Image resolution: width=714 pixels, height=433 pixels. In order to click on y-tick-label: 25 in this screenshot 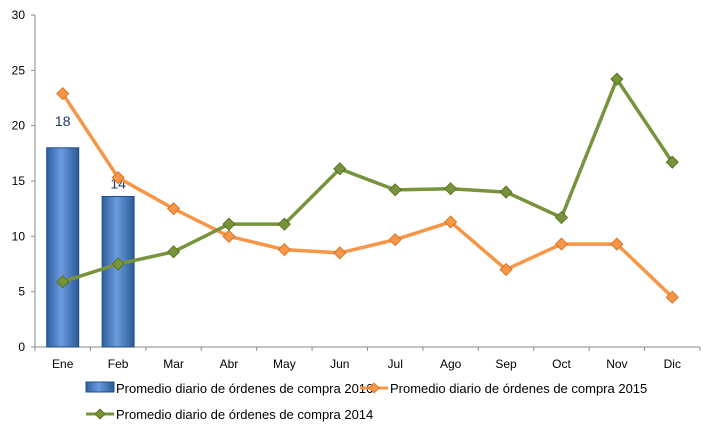, I will do `click(19, 70)`.